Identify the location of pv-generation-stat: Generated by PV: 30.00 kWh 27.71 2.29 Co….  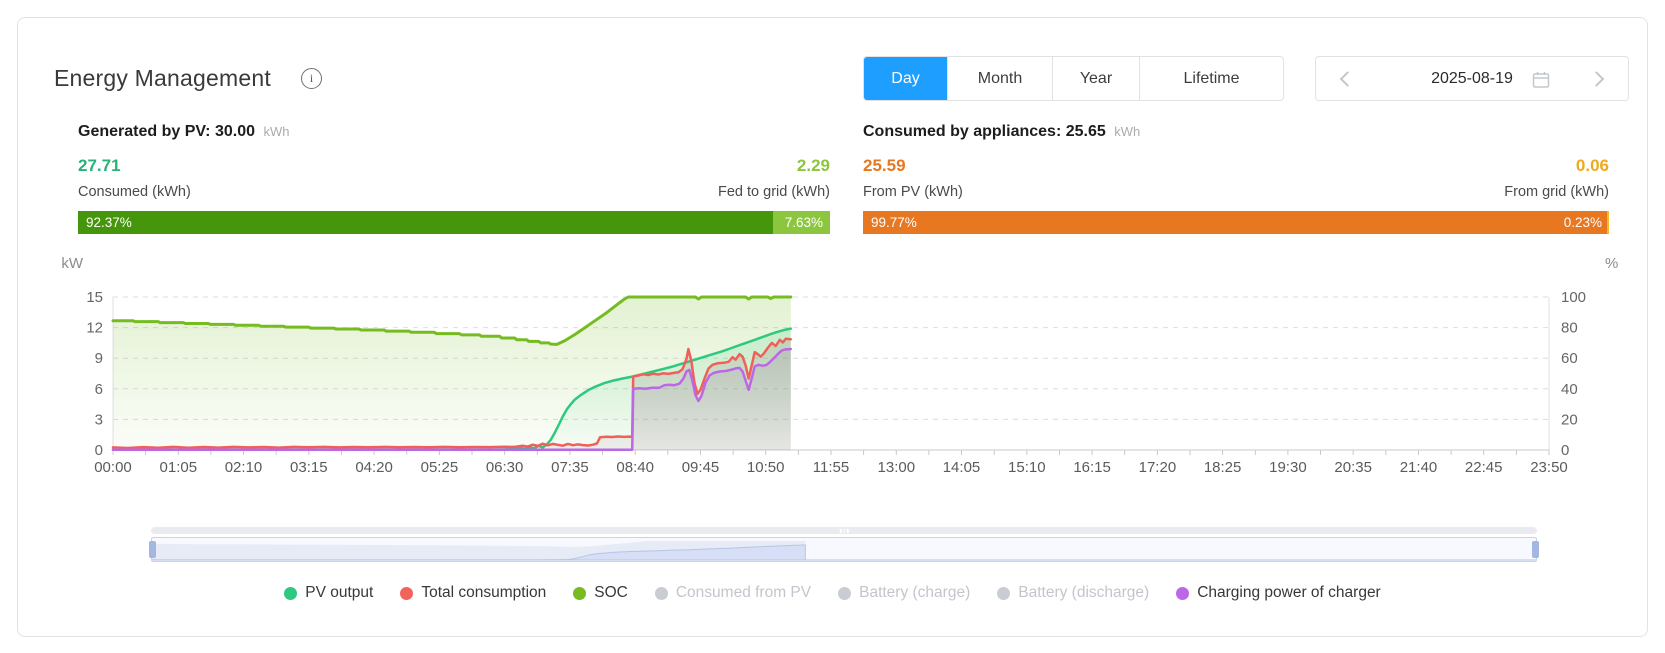
(454, 178).